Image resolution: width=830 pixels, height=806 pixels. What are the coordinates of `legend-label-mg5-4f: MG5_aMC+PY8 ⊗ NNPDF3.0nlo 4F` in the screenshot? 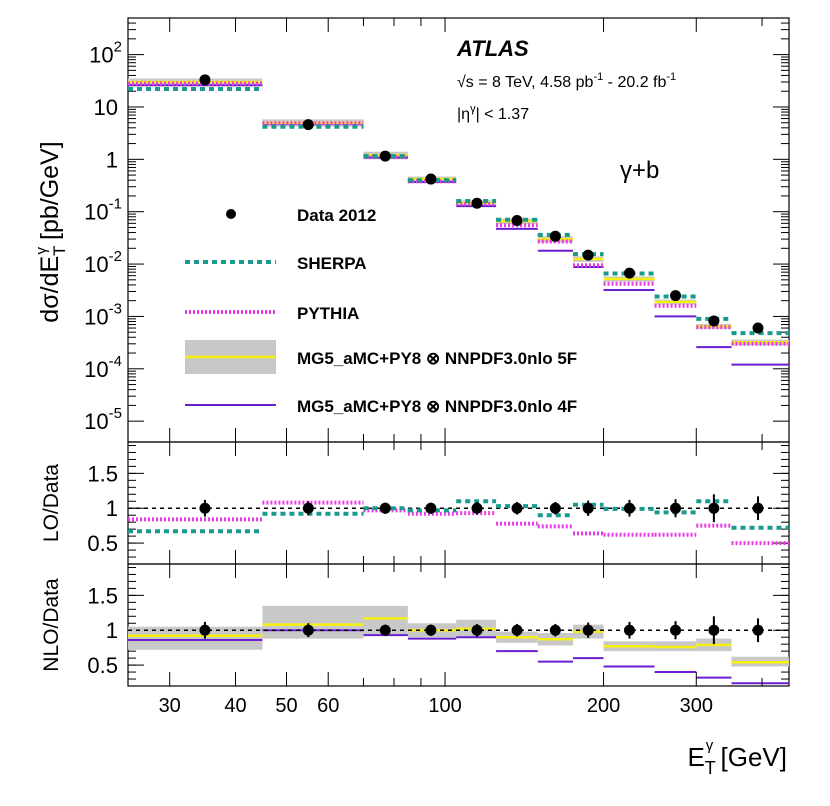 It's located at (437, 406).